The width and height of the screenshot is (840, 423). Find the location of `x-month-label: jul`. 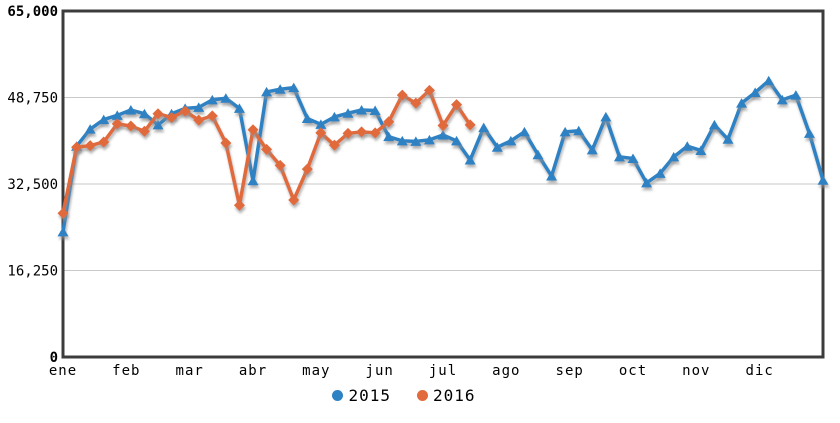

x-month-label: jul is located at coordinates (443, 371).